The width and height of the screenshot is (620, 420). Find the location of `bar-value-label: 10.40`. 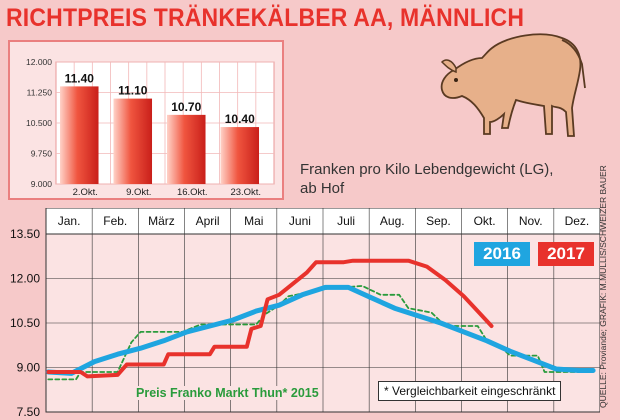

bar-value-label: 10.40 is located at coordinates (240, 119).